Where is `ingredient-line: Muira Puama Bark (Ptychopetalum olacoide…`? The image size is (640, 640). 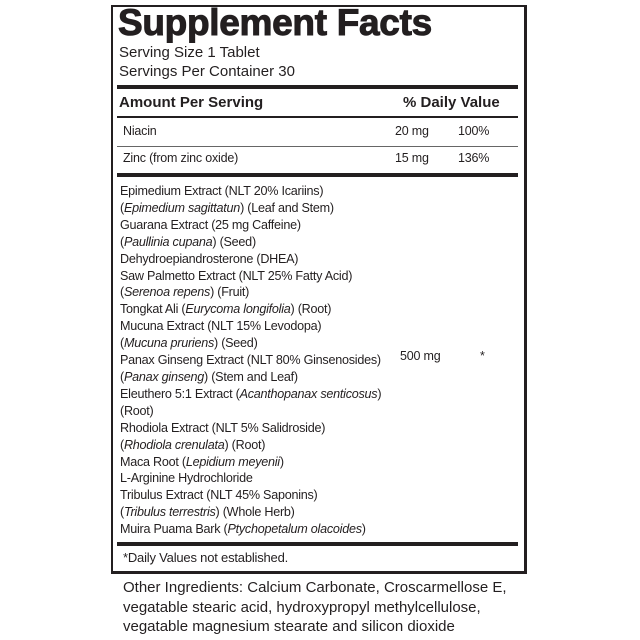
ingredient-line: Muira Puama Bark (Ptychopetalum olacoide… is located at coordinates (250, 529).